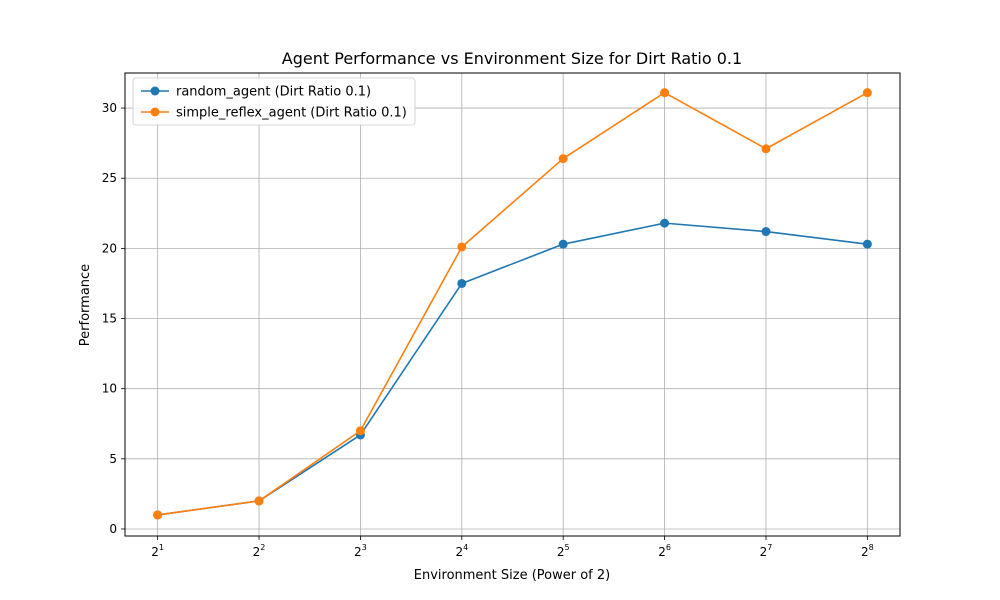 This screenshot has height=600, width=1000. I want to click on x-tick-label: 27, so click(766, 551).